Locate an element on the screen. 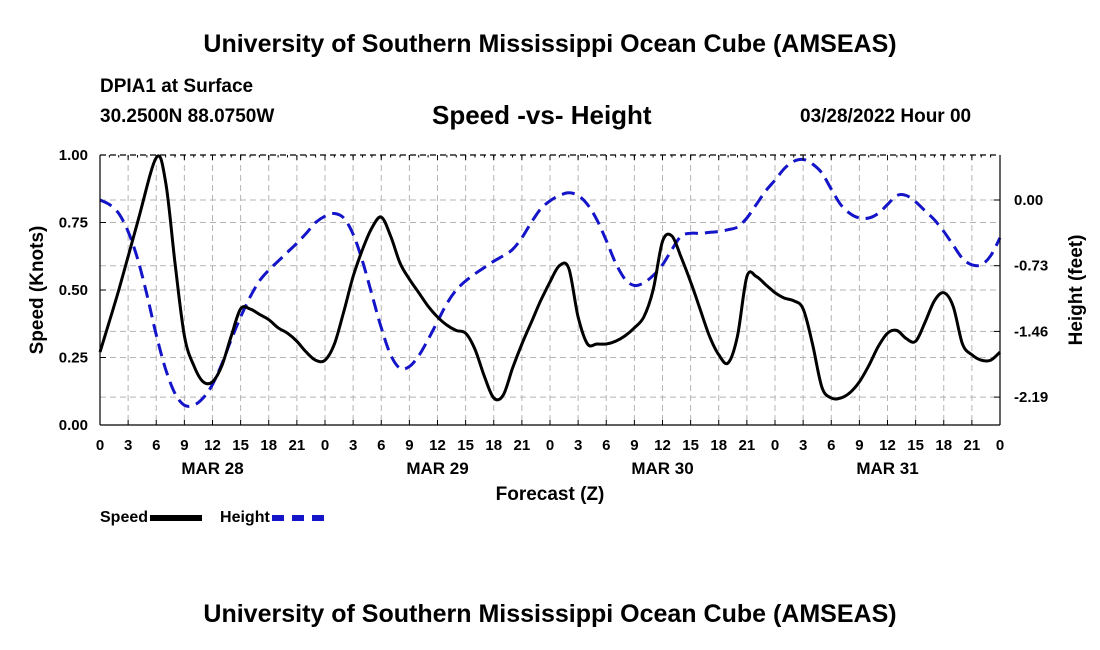 This screenshot has width=1100, height=650. y-left-tick-label: 0.00 is located at coordinates (73, 425).